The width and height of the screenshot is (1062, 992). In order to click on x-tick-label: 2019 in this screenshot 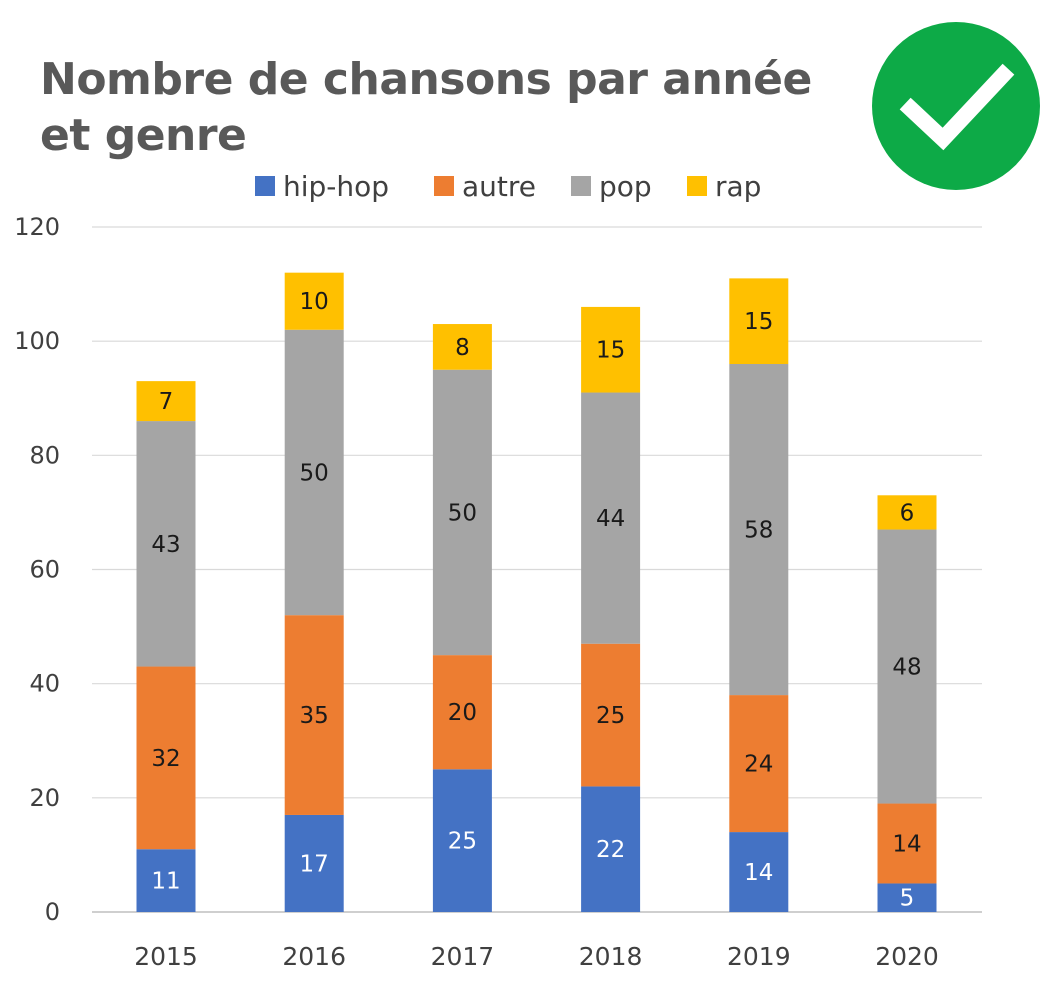, I will do `click(759, 956)`.